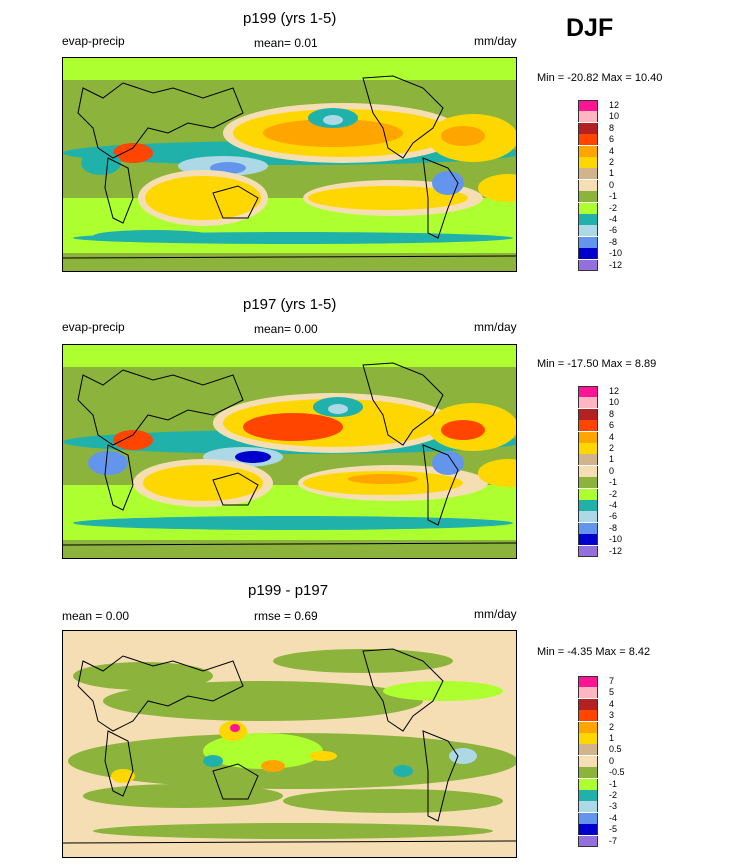 The width and height of the screenshot is (732, 865). Describe the element at coordinates (93, 327) in the screenshot. I see `panel-2-variable: evap-precip` at that location.